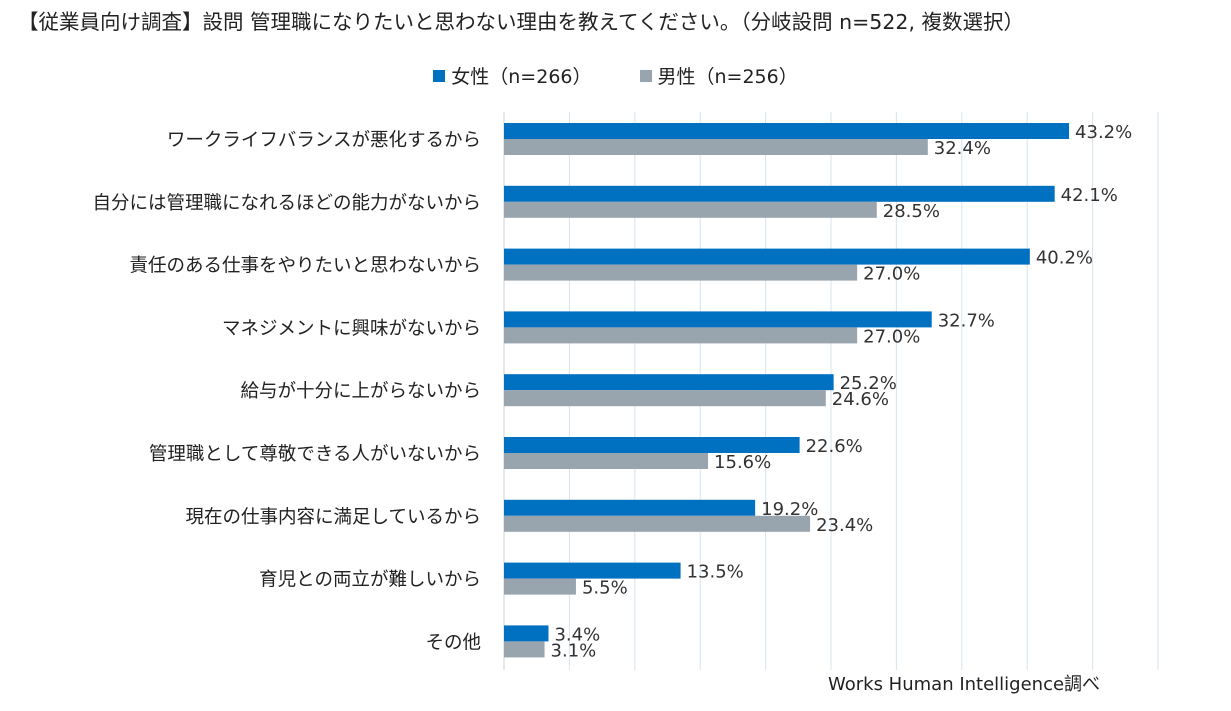 Image resolution: width=1231 pixels, height=711 pixels. Describe the element at coordinates (605, 588) in the screenshot. I see `data-label-male: 5.5%` at that location.